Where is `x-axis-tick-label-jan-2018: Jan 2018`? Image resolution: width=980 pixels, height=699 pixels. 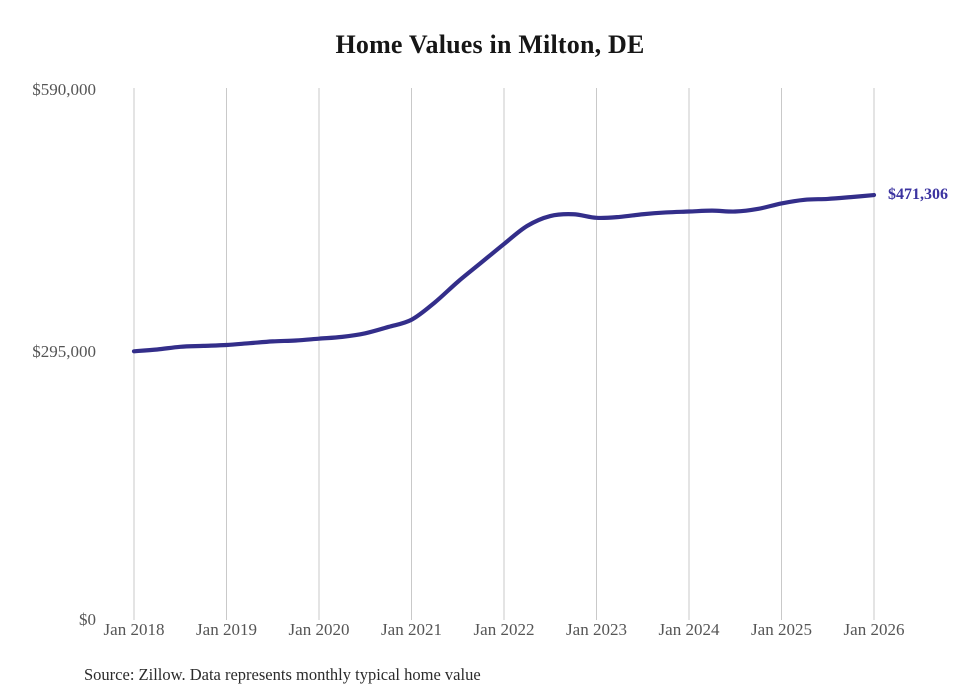
x-axis-tick-label-jan-2018: Jan 2018 is located at coordinates (134, 629).